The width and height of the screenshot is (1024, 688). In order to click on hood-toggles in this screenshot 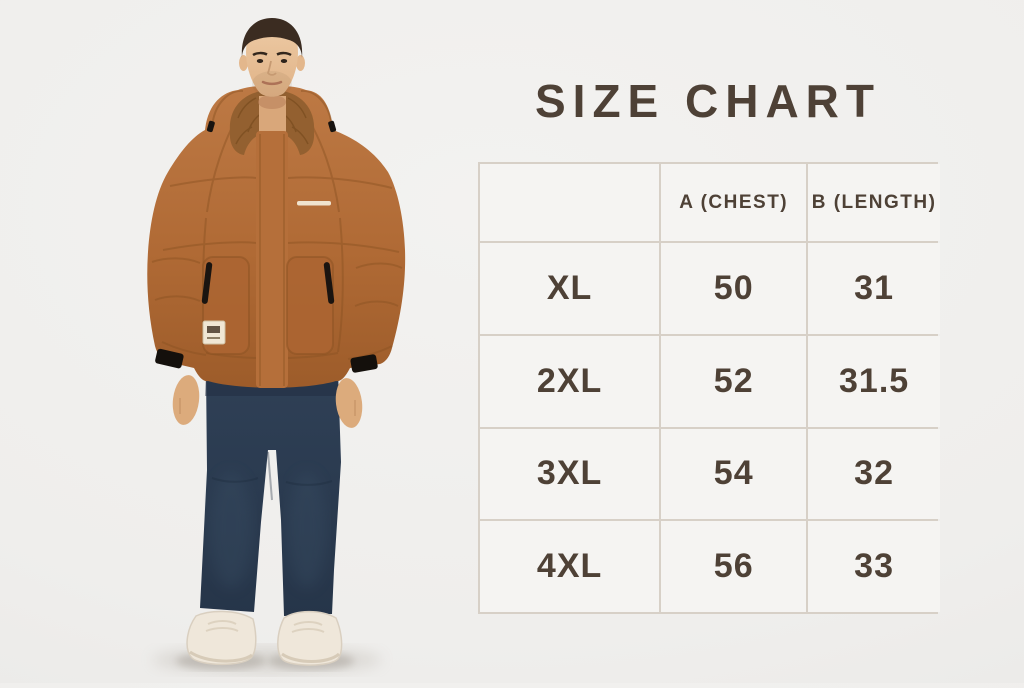, I will do `click(271, 126)`.